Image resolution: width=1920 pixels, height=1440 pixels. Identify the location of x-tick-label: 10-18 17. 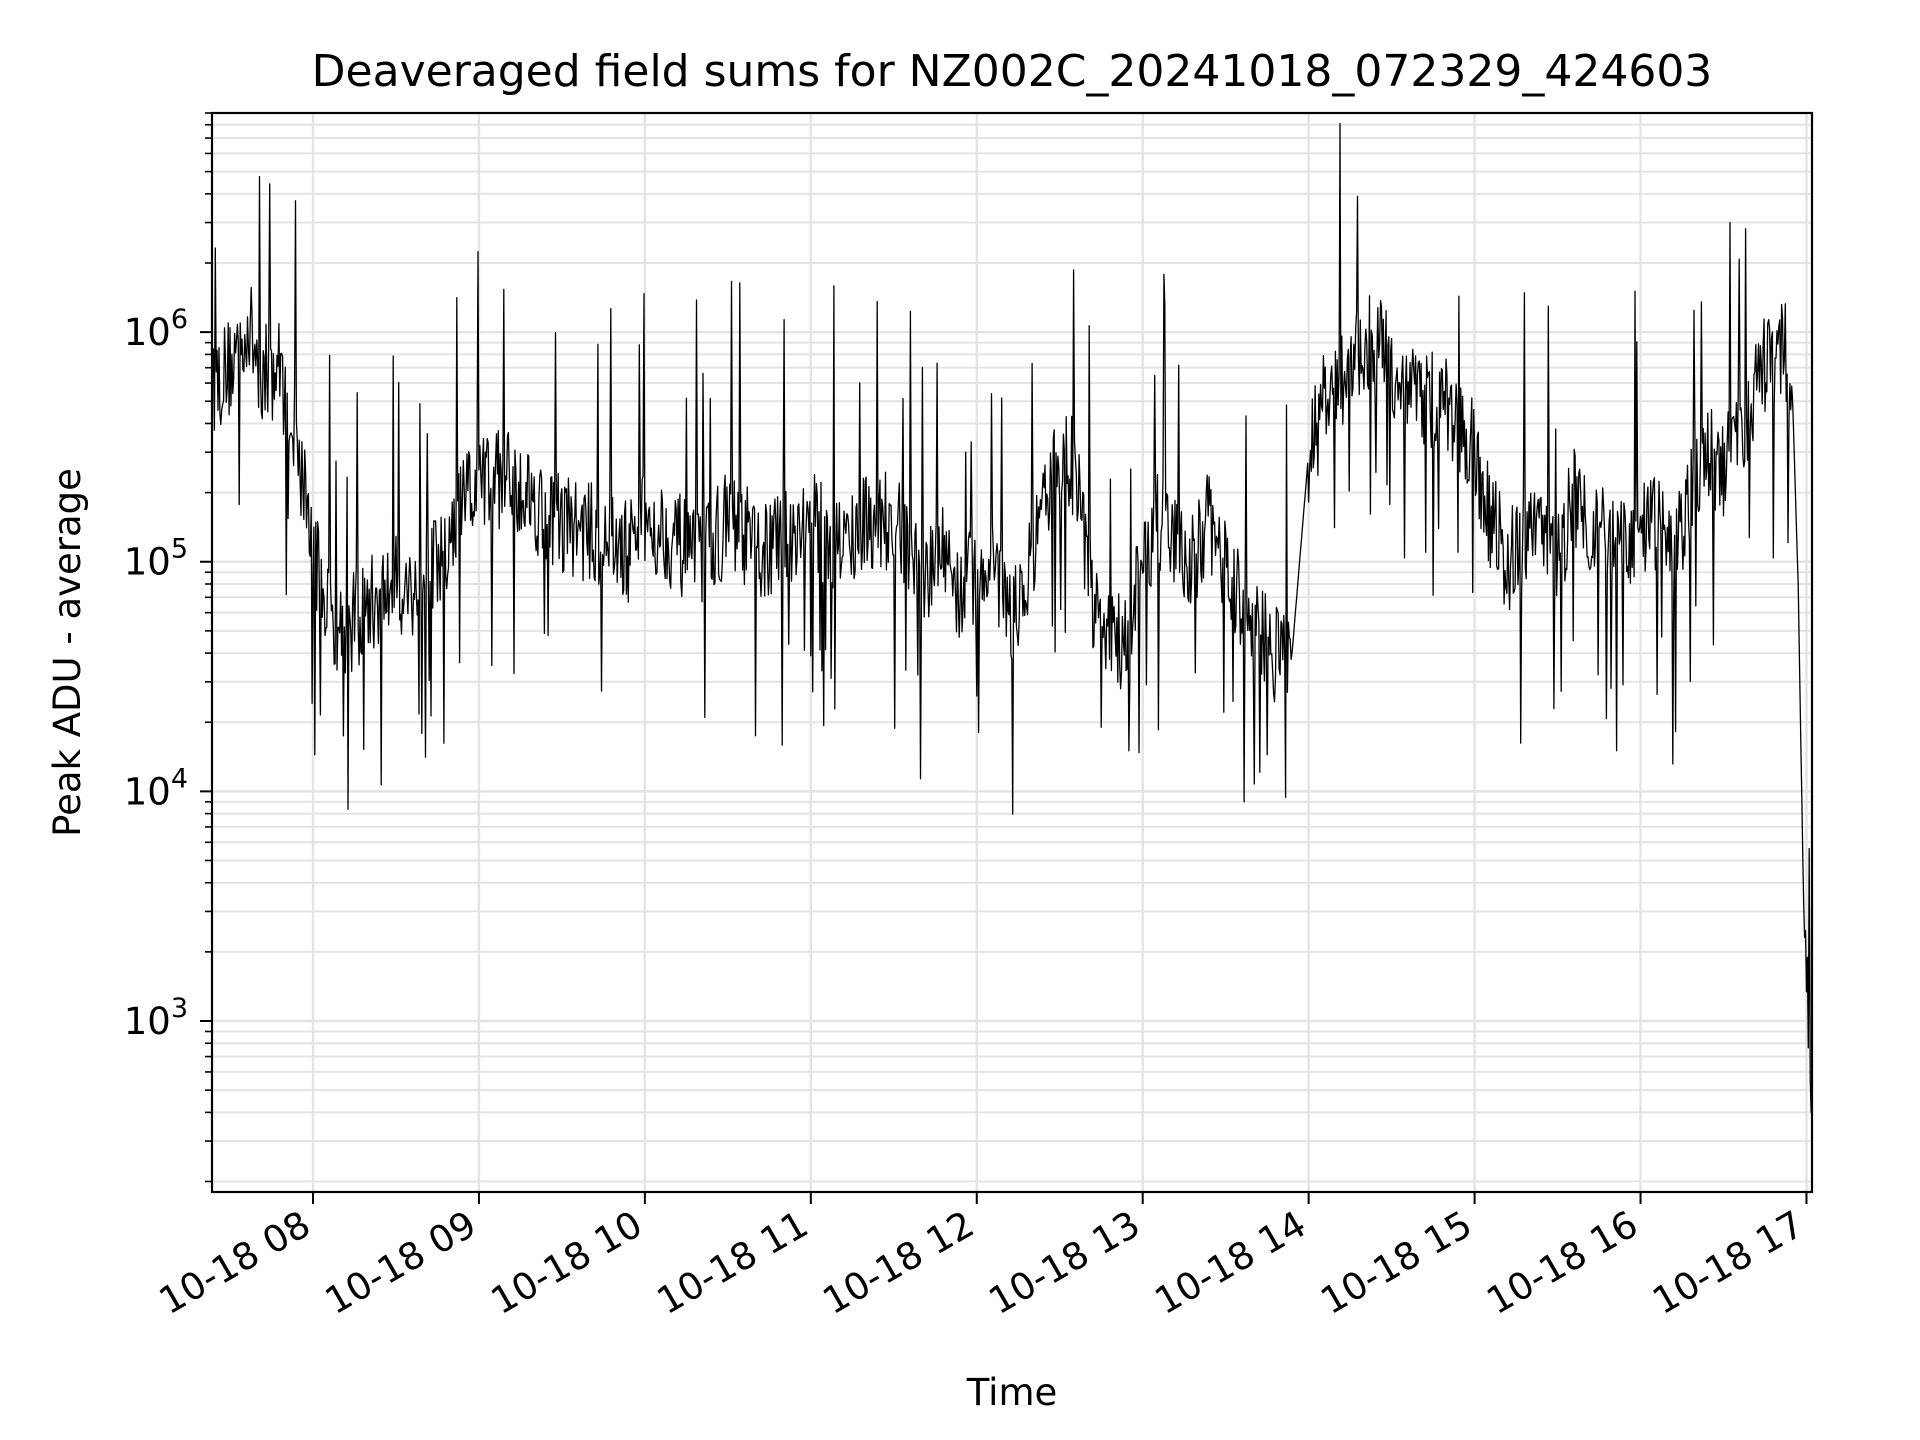
(1728, 1263).